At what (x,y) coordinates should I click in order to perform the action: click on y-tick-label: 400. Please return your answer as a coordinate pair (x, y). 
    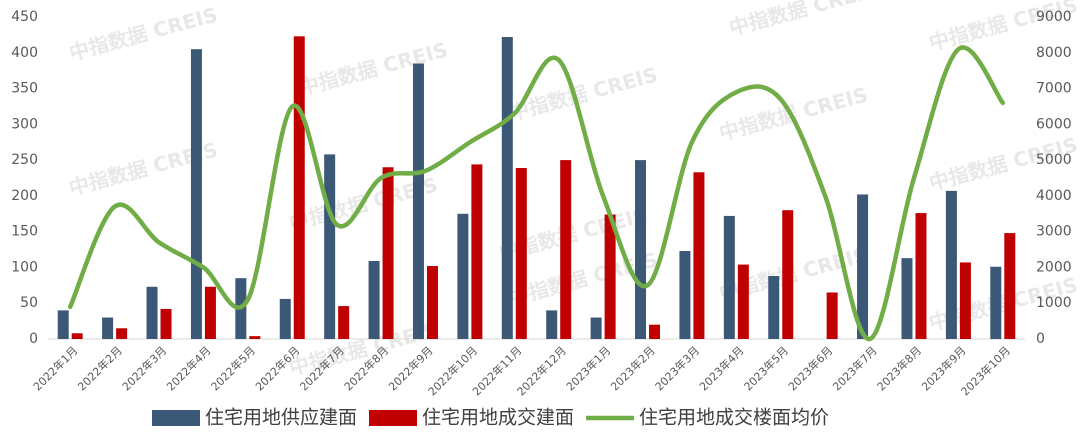
    Looking at the image, I should click on (24, 53).